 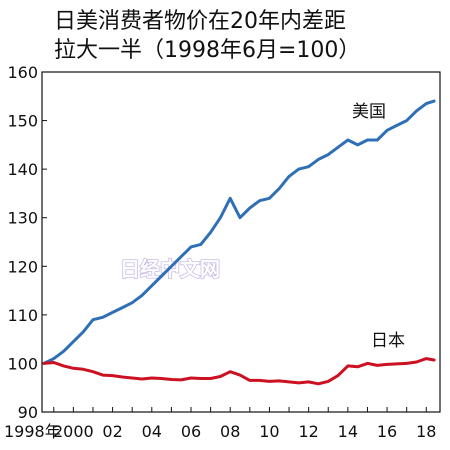 What do you see at coordinates (207, 50) in the screenshot?
I see `chart-title-line-2: 拉大一半（1998年6月=100）` at bounding box center [207, 50].